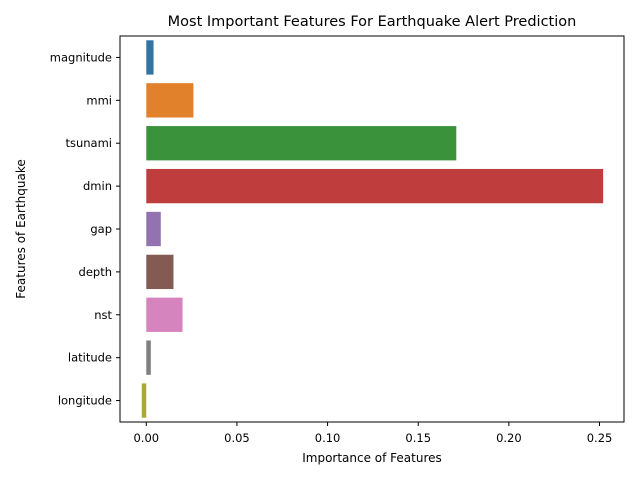 This screenshot has height=480, width=640. I want to click on bar-latitude, so click(148, 357).